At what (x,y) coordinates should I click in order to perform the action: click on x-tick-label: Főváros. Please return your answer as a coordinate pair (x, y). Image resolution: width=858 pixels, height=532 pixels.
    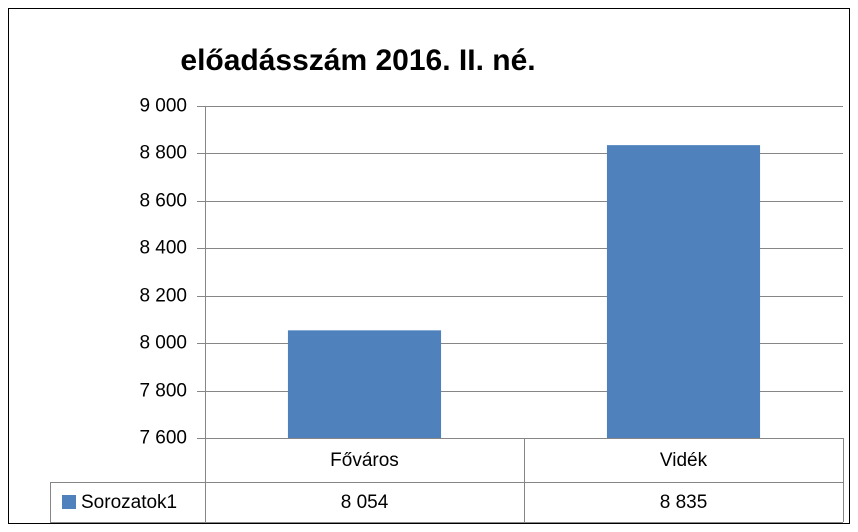
    Looking at the image, I should click on (364, 460).